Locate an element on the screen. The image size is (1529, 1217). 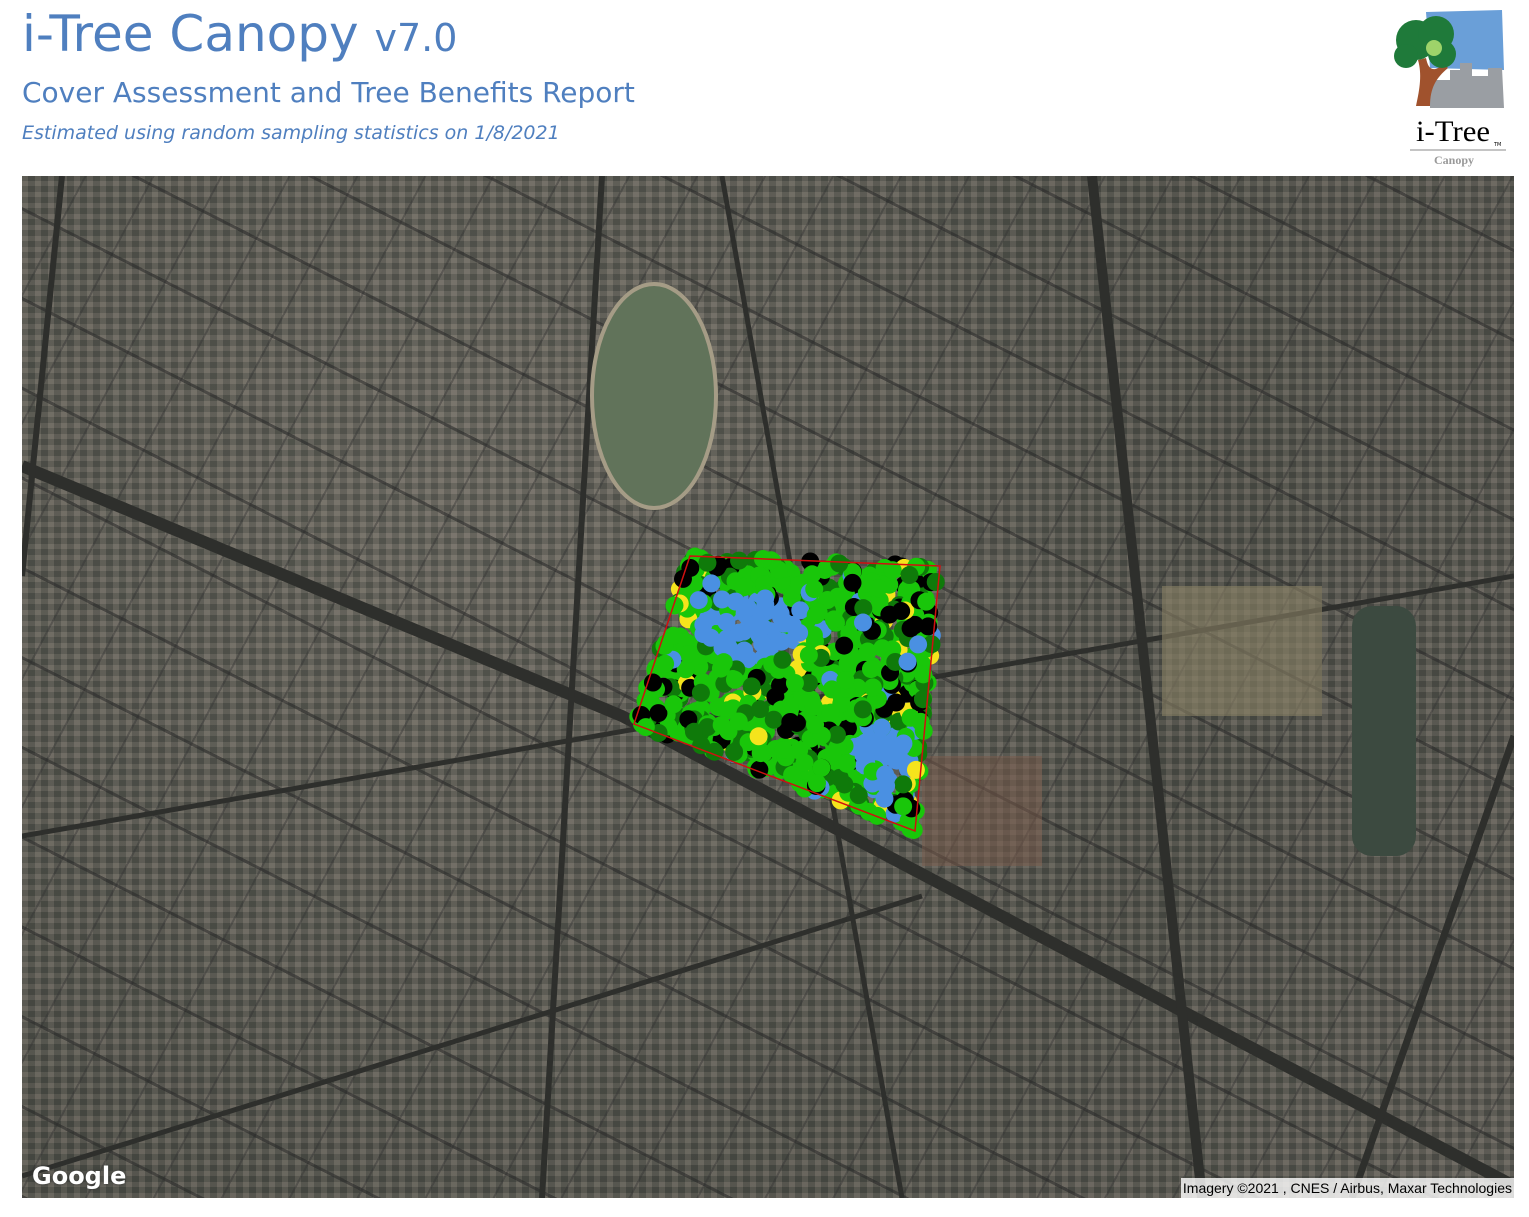
app-version: v7.0 is located at coordinates (416, 38).